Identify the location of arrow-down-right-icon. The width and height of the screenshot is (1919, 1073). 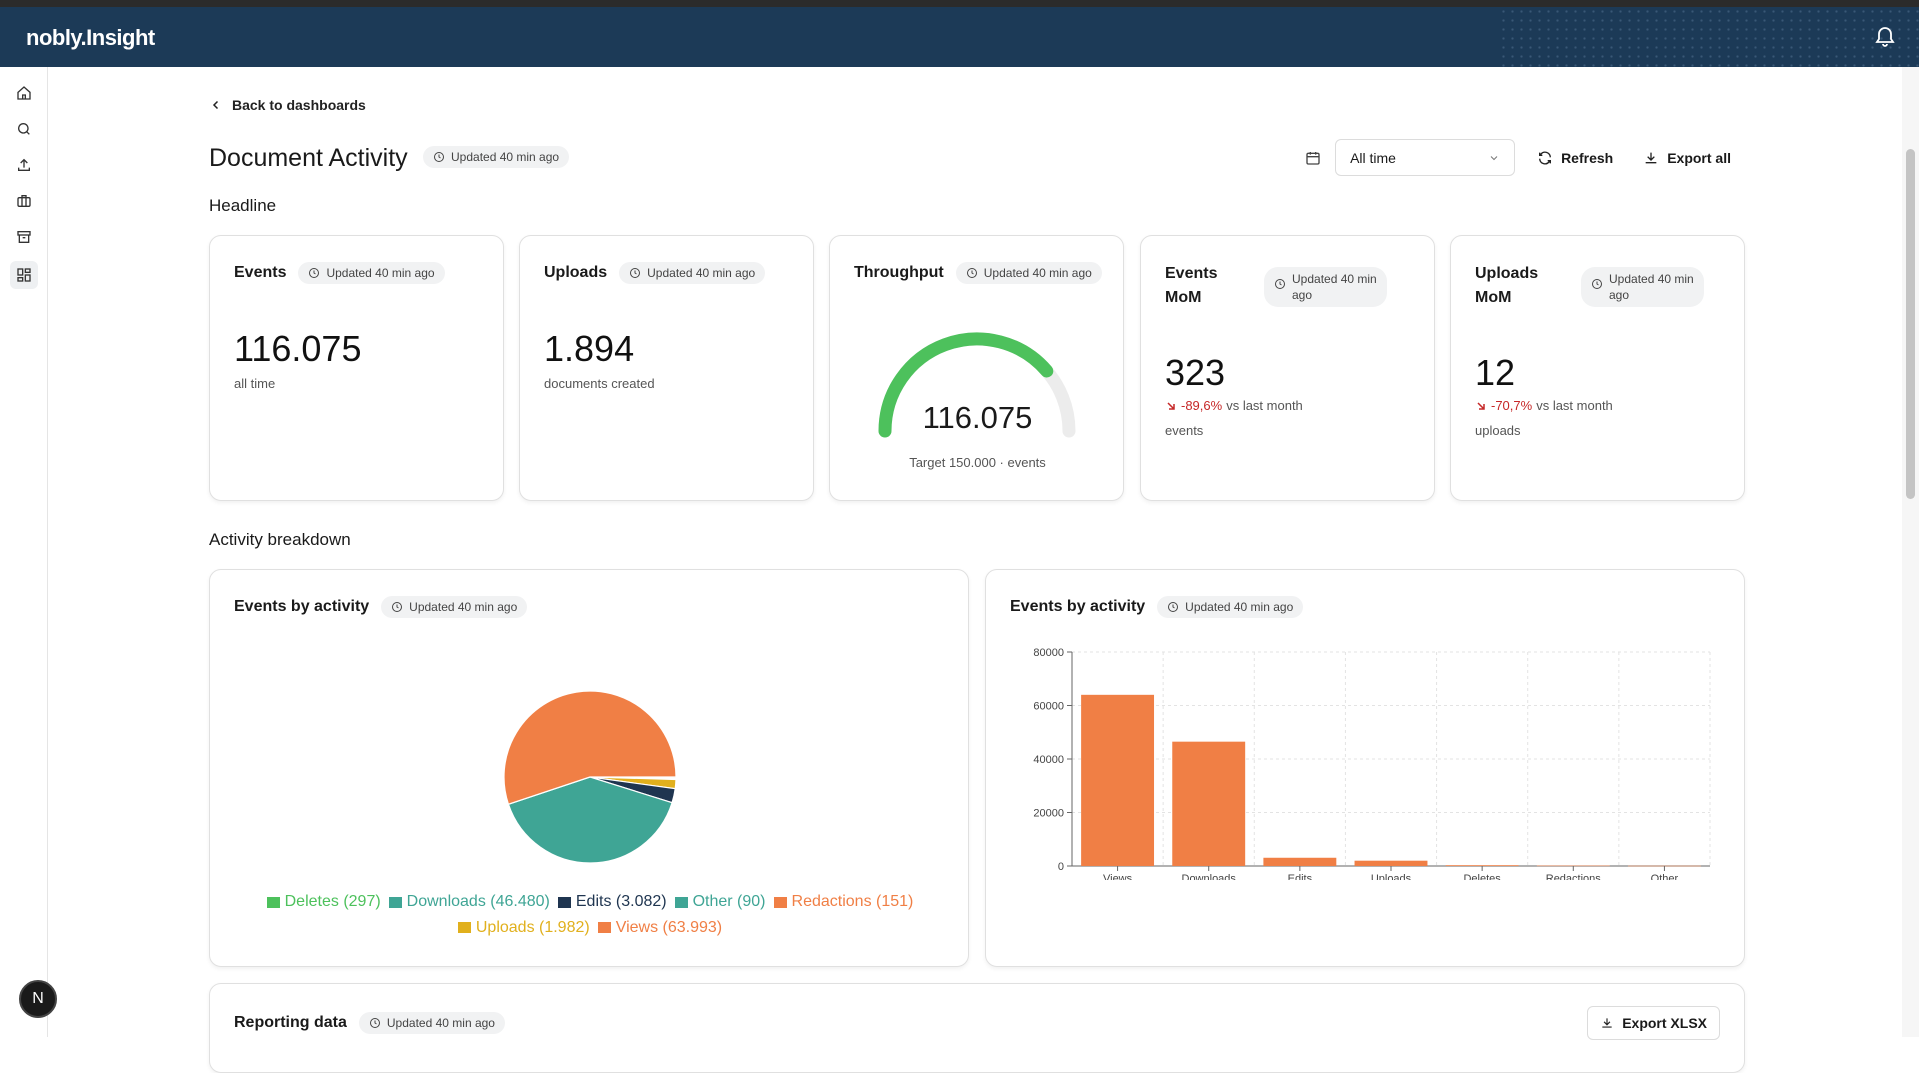
(1481, 405).